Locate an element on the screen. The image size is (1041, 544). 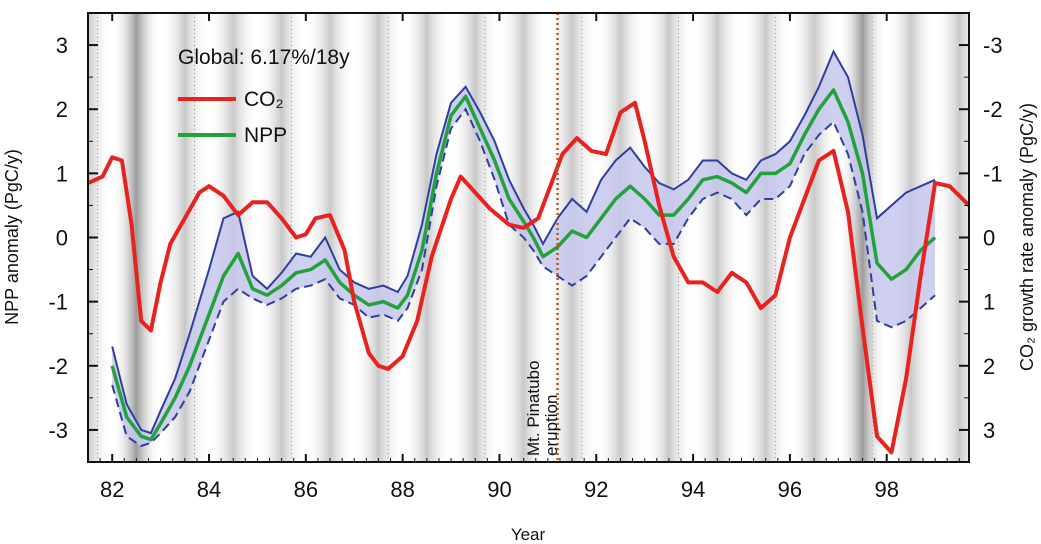
y-tick-label-left: 1 is located at coordinates (62, 173).